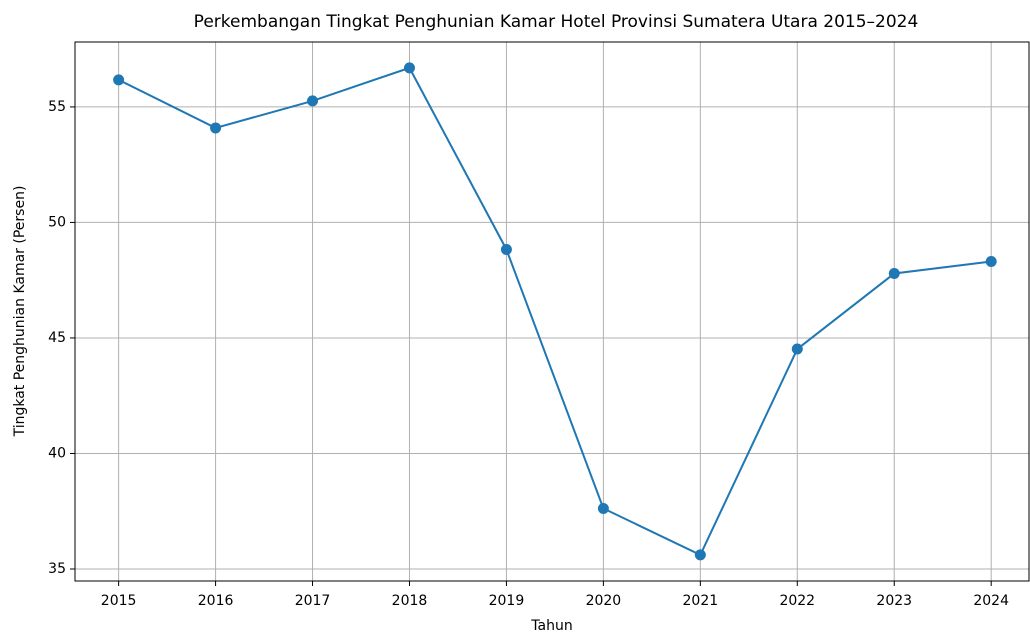 This screenshot has height=636, width=1030. I want to click on x-tick-label: 2024, so click(991, 601).